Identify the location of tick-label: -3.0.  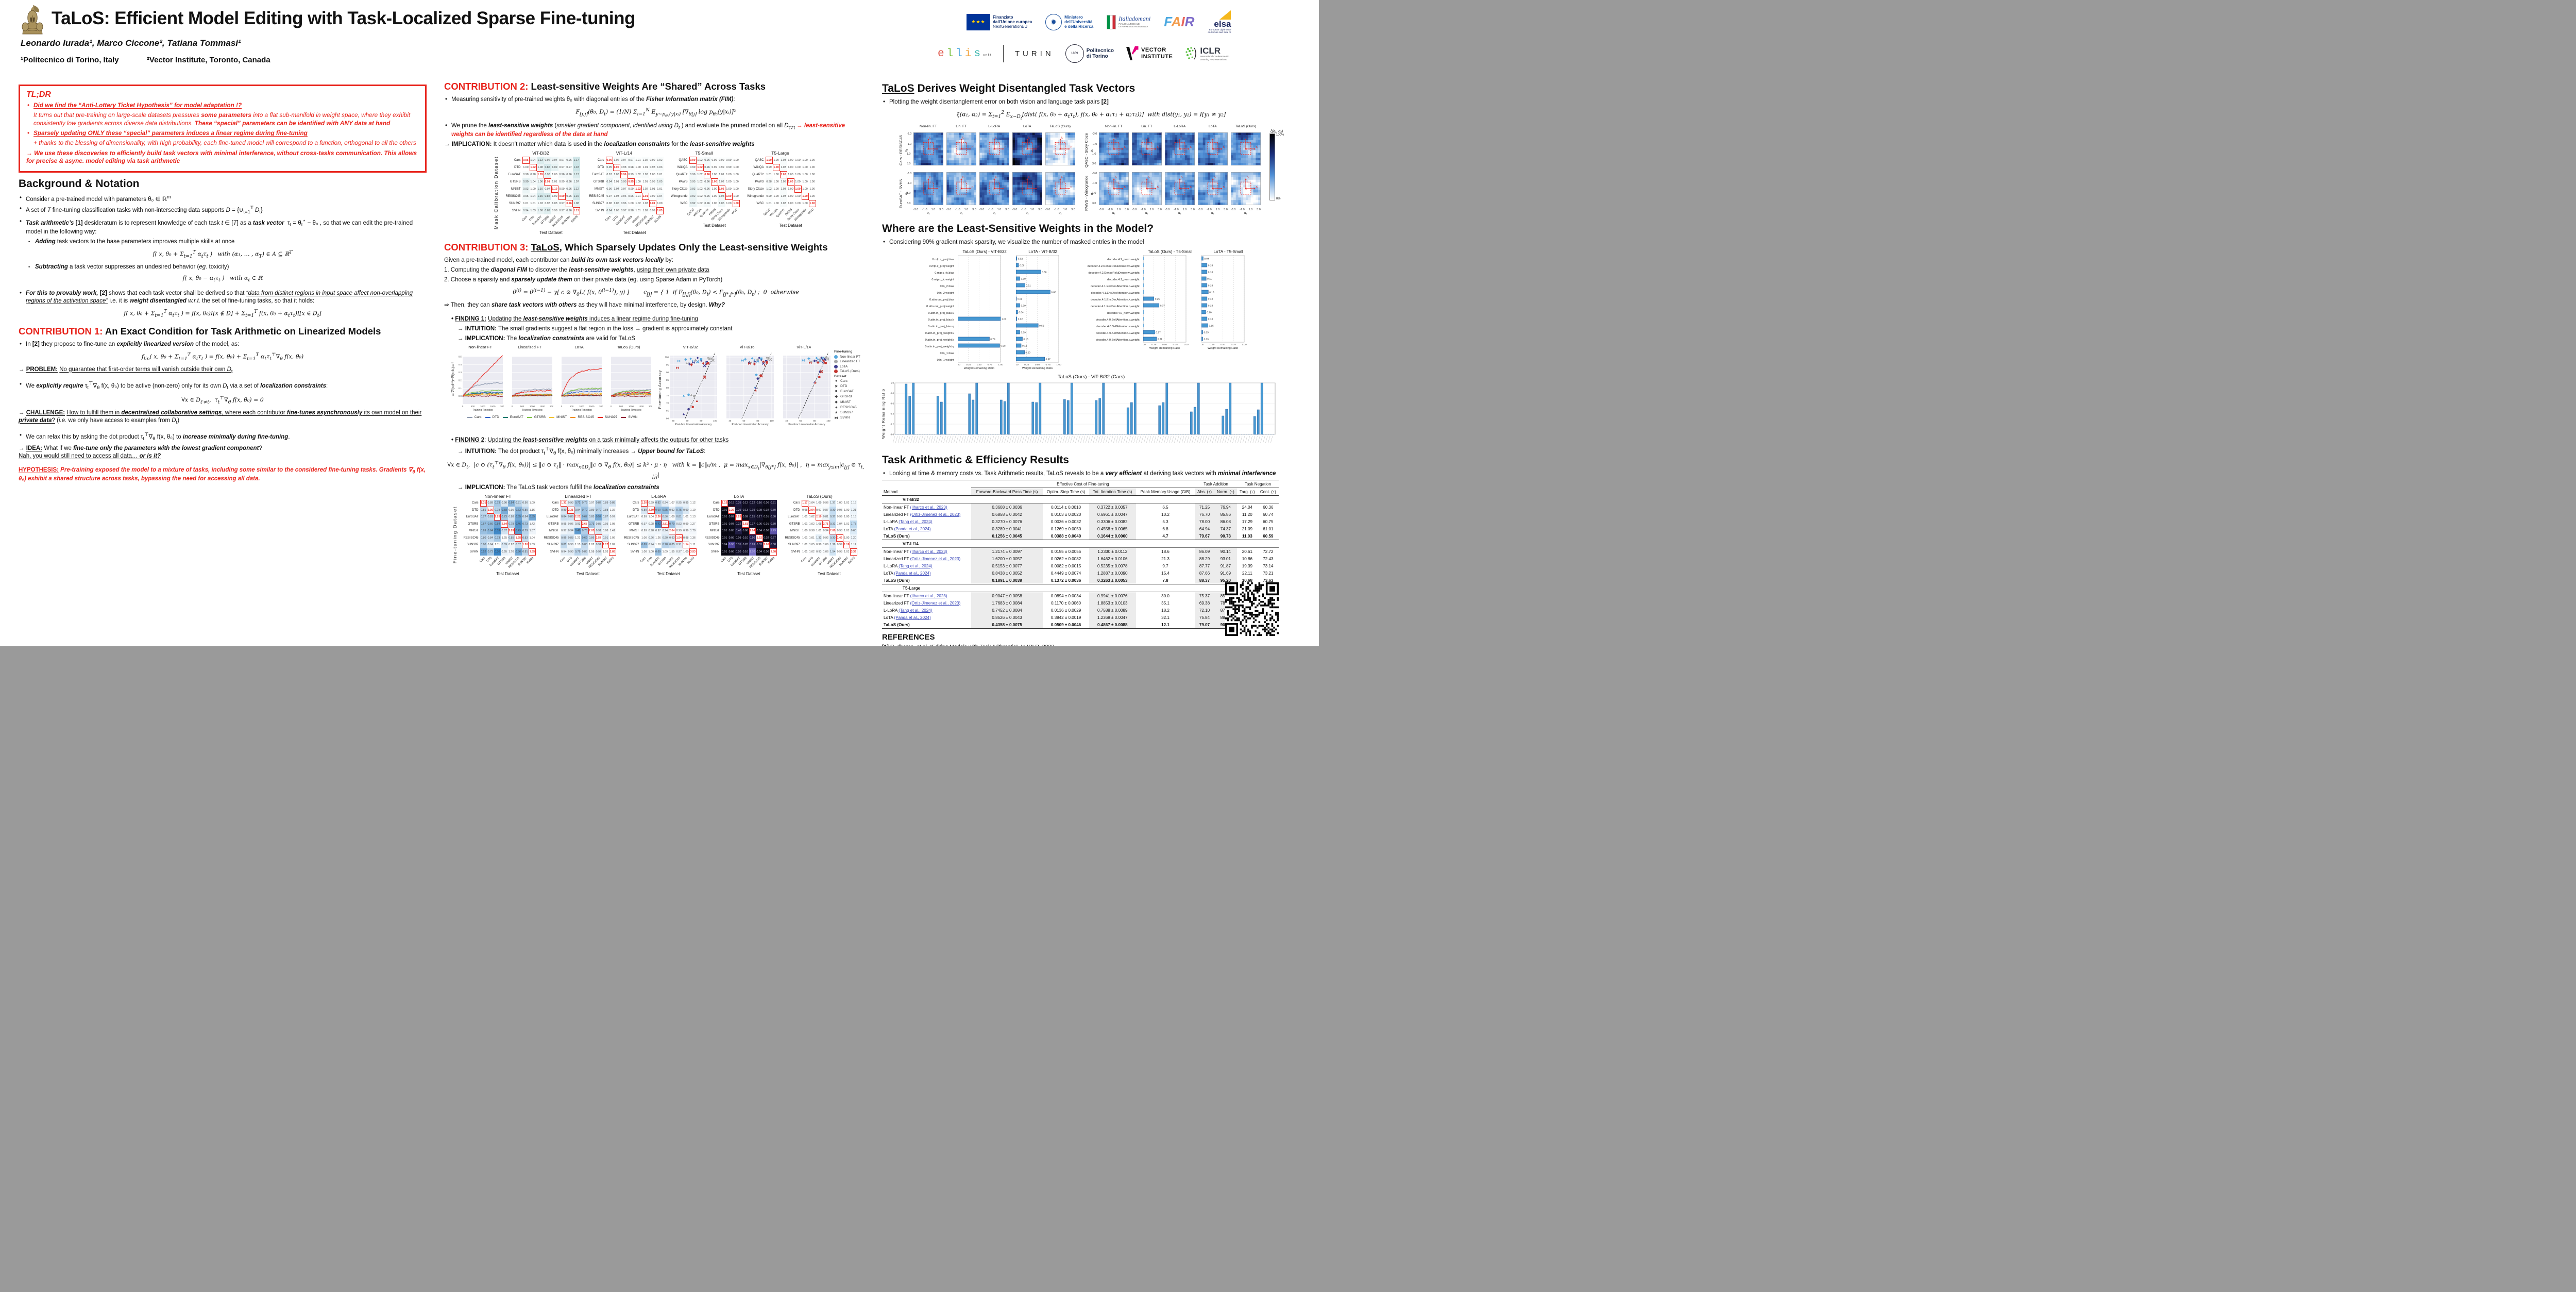
(1094, 173).